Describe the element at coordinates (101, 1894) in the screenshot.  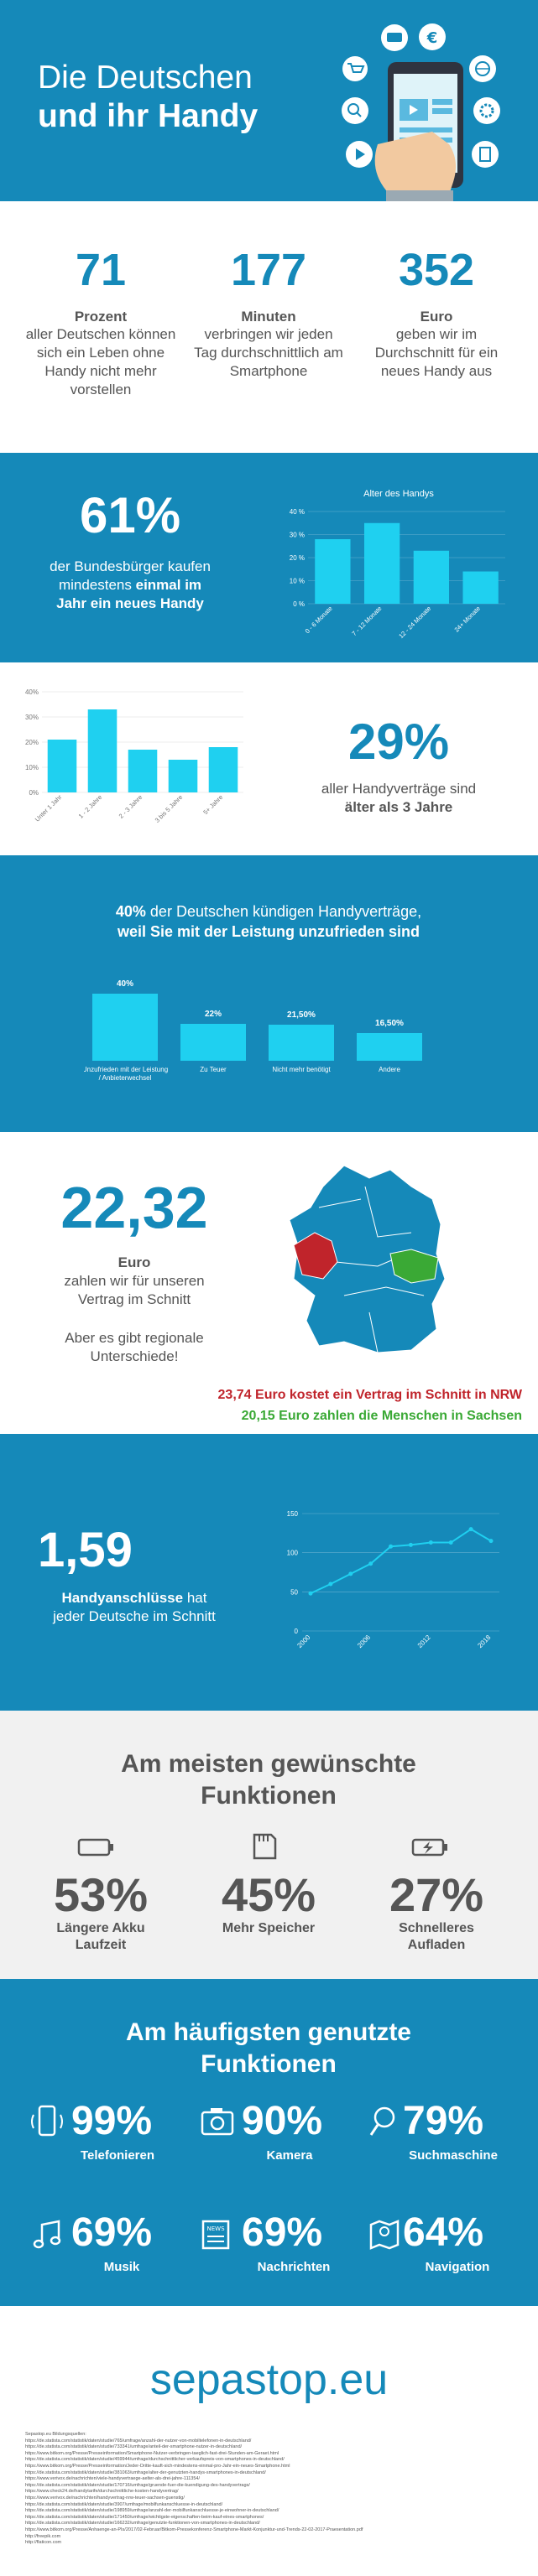
I see `wish-battery-percent: 53%` at that location.